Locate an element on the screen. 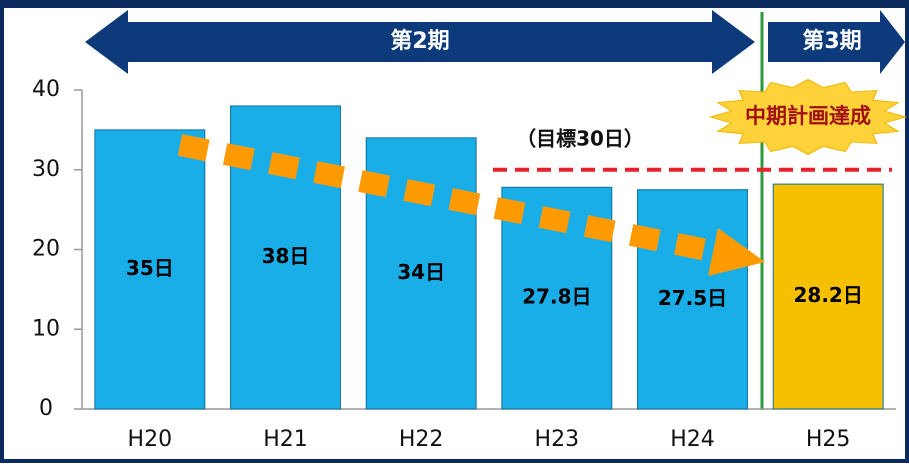  data-label: 38日 is located at coordinates (286, 256).